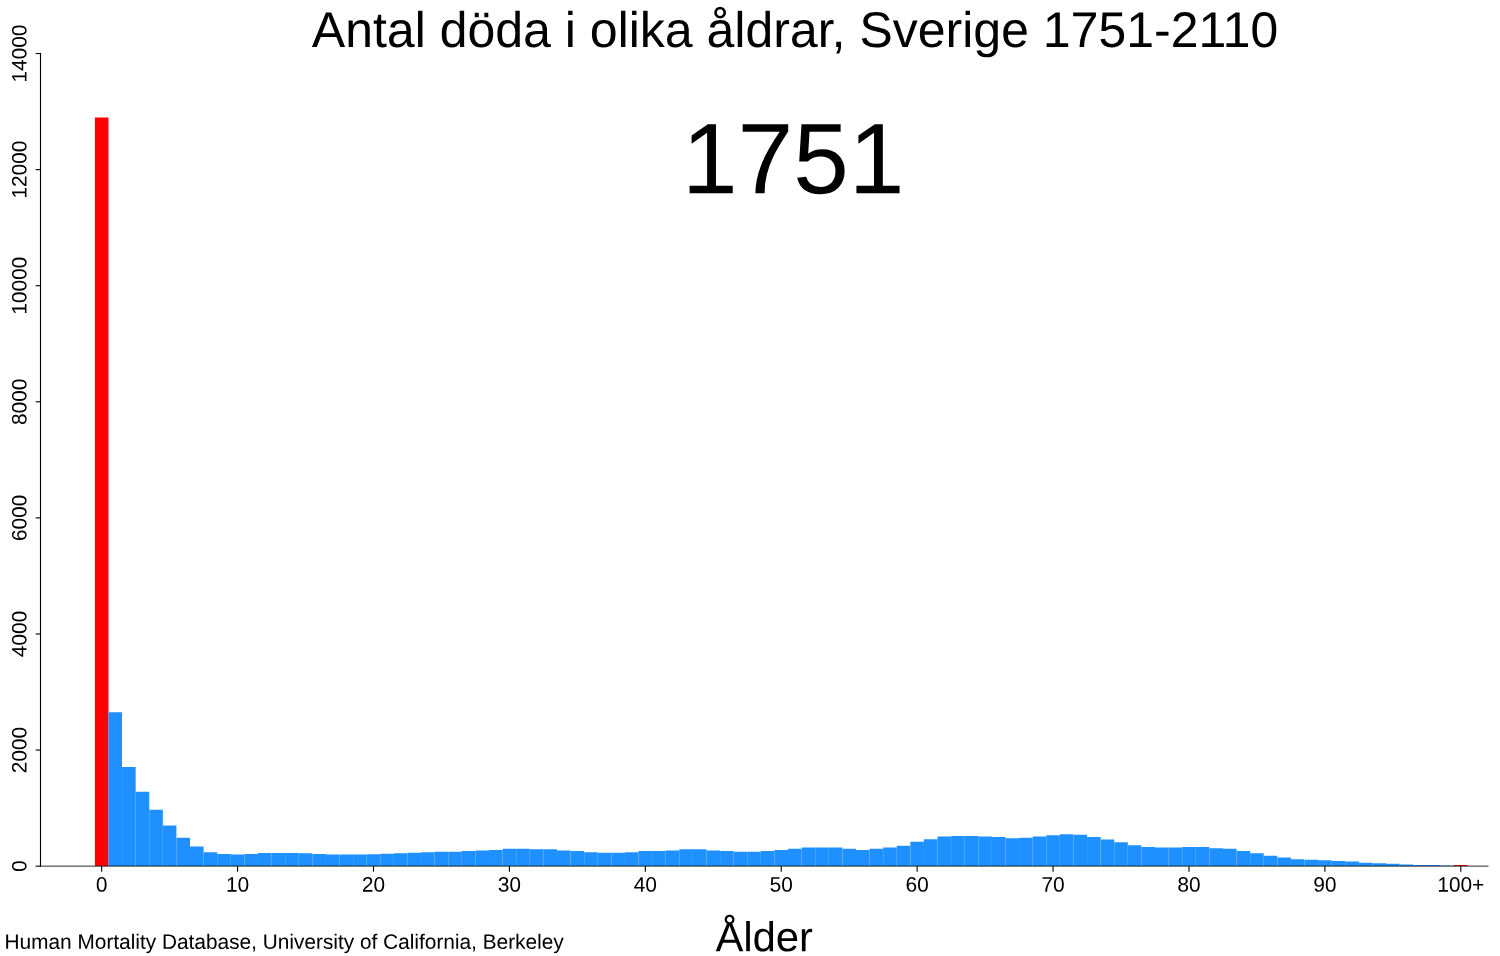 The width and height of the screenshot is (1500, 956). Describe the element at coordinates (19, 53) in the screenshot. I see `y-tick-label: 14000` at that location.